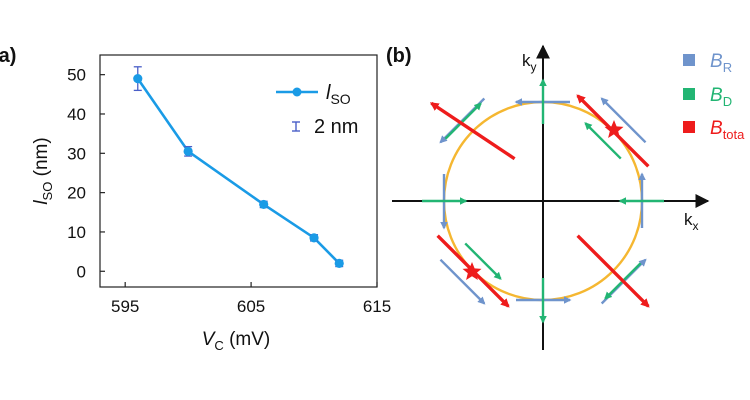 This screenshot has width=750, height=400. Describe the element at coordinates (76, 75) in the screenshot. I see `y-tick-label: 50` at that location.